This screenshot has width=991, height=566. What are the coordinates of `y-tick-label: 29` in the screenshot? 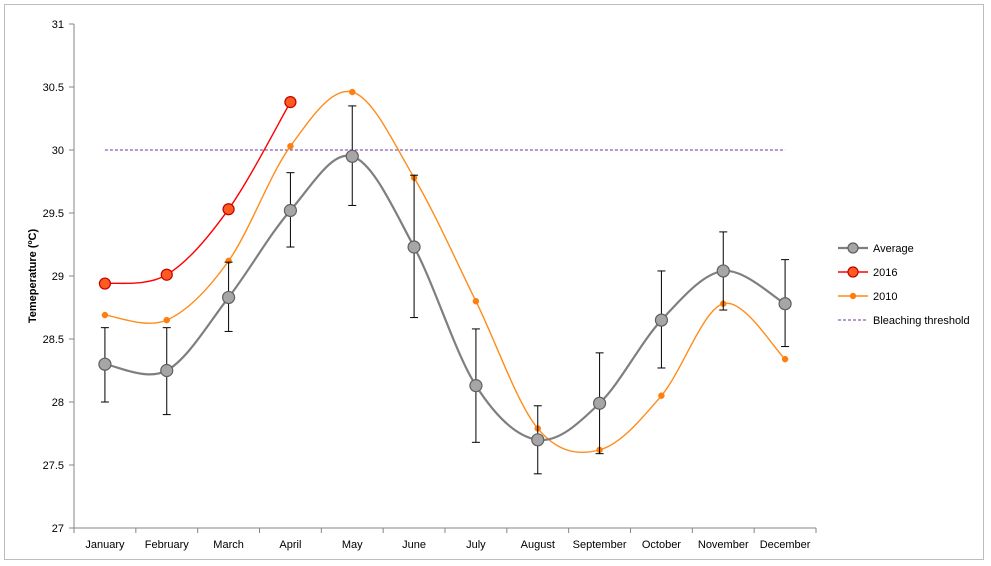 It's located at (58, 277).